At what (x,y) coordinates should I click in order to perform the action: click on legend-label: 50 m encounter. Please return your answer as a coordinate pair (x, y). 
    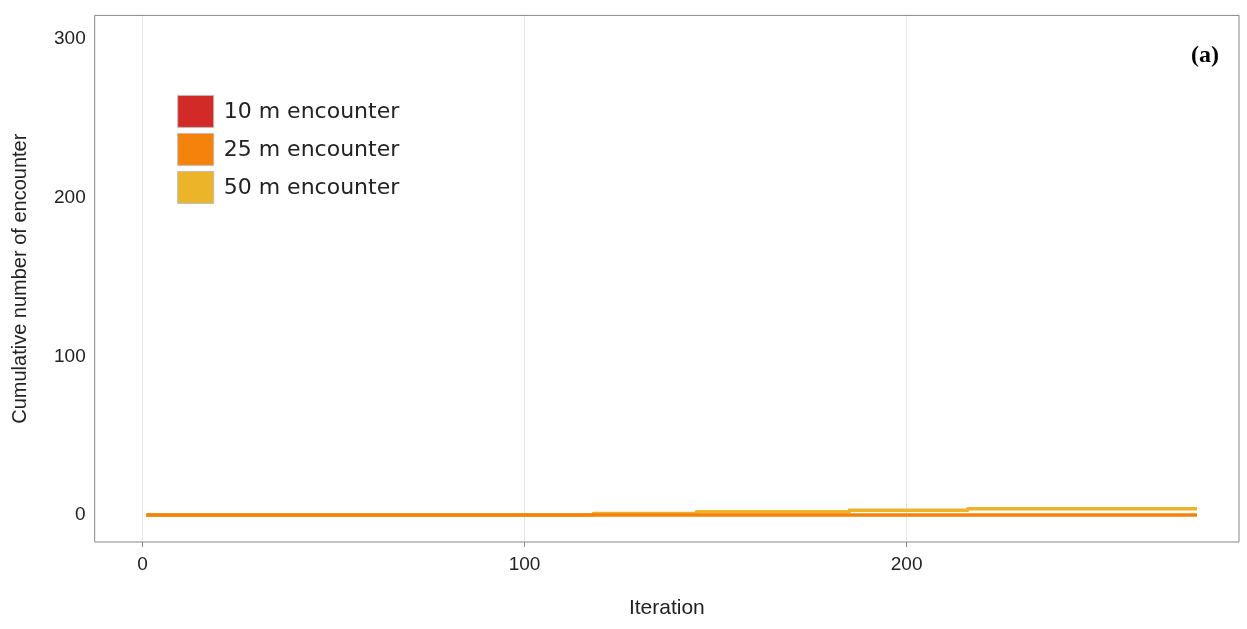
    Looking at the image, I should click on (312, 187).